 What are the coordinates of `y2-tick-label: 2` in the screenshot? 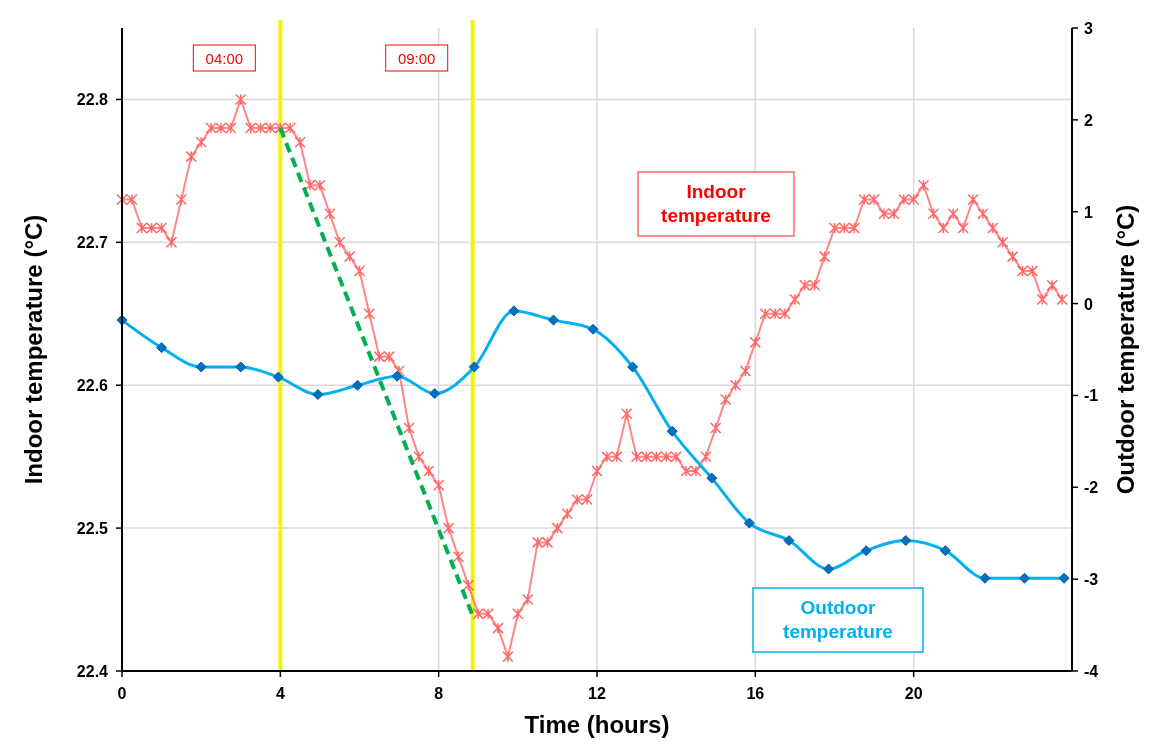 It's located at (1088, 120).